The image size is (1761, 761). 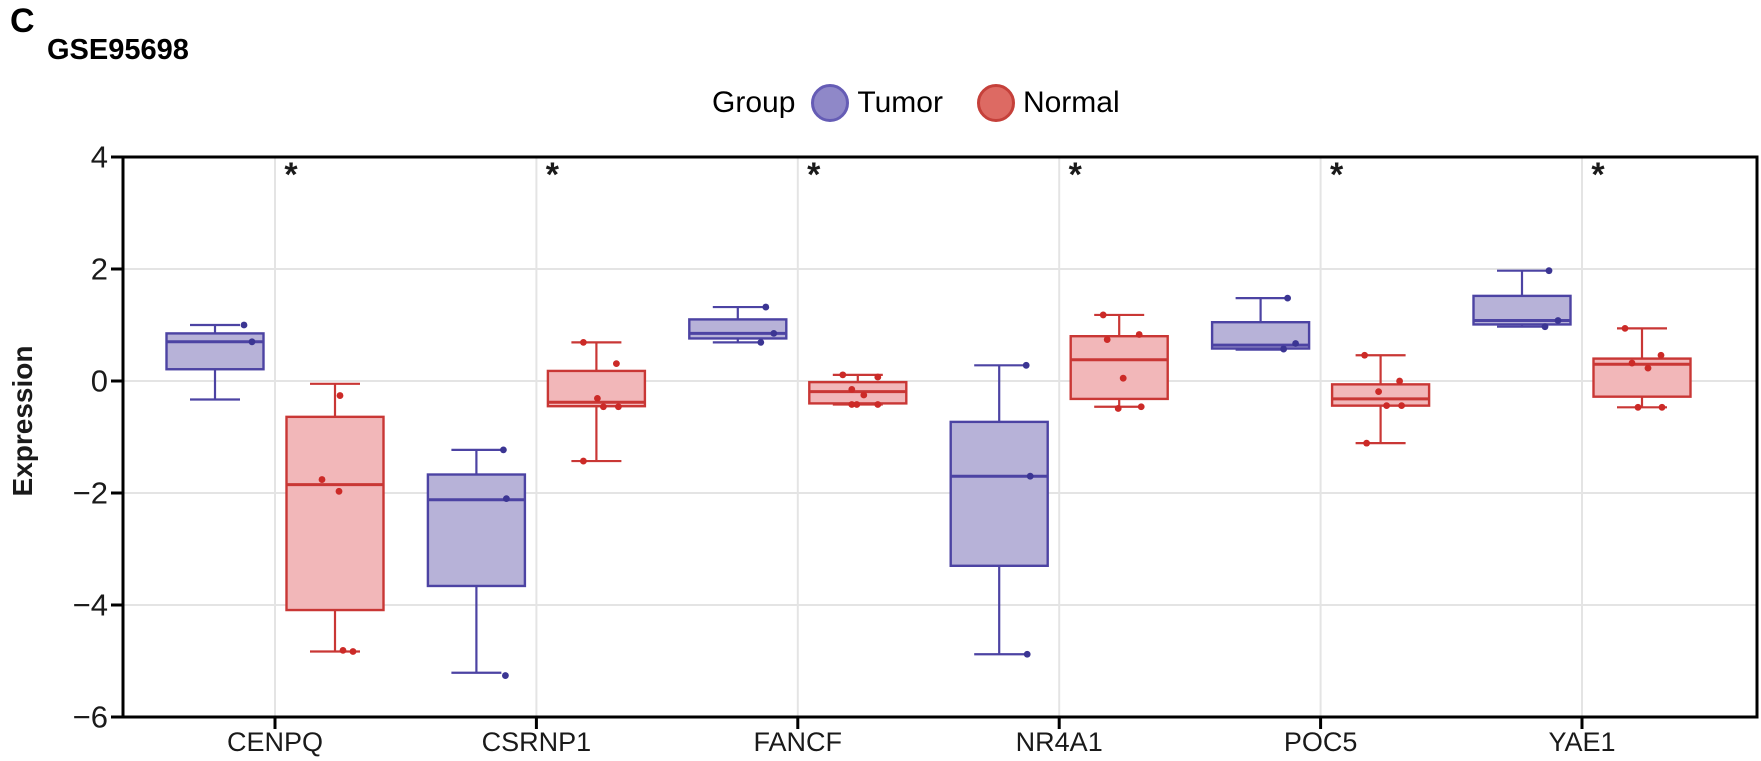 What do you see at coordinates (1119, 368) in the screenshot?
I see `normal-box-nr4a1` at bounding box center [1119, 368].